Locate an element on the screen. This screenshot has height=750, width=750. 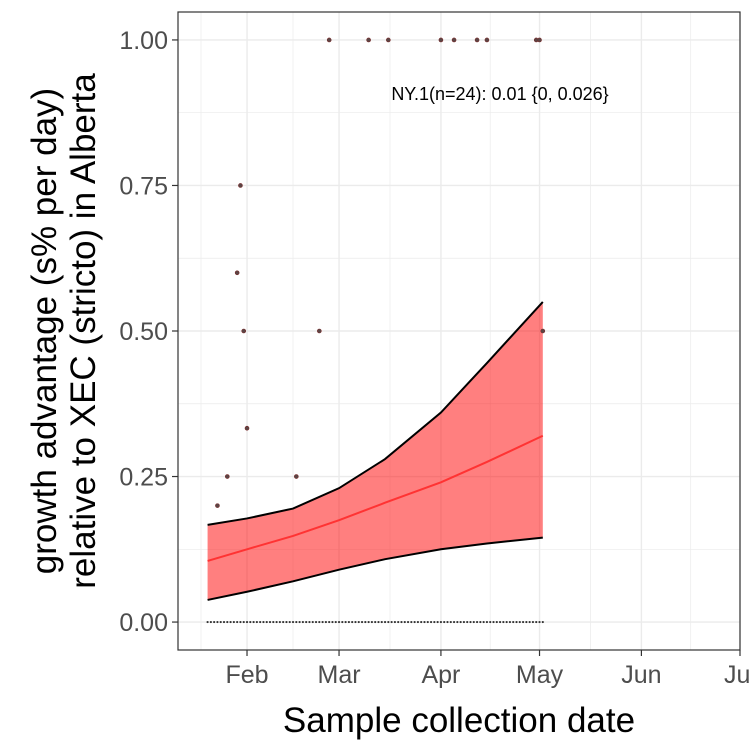
x-tick-label: May is located at coordinates (540, 675).